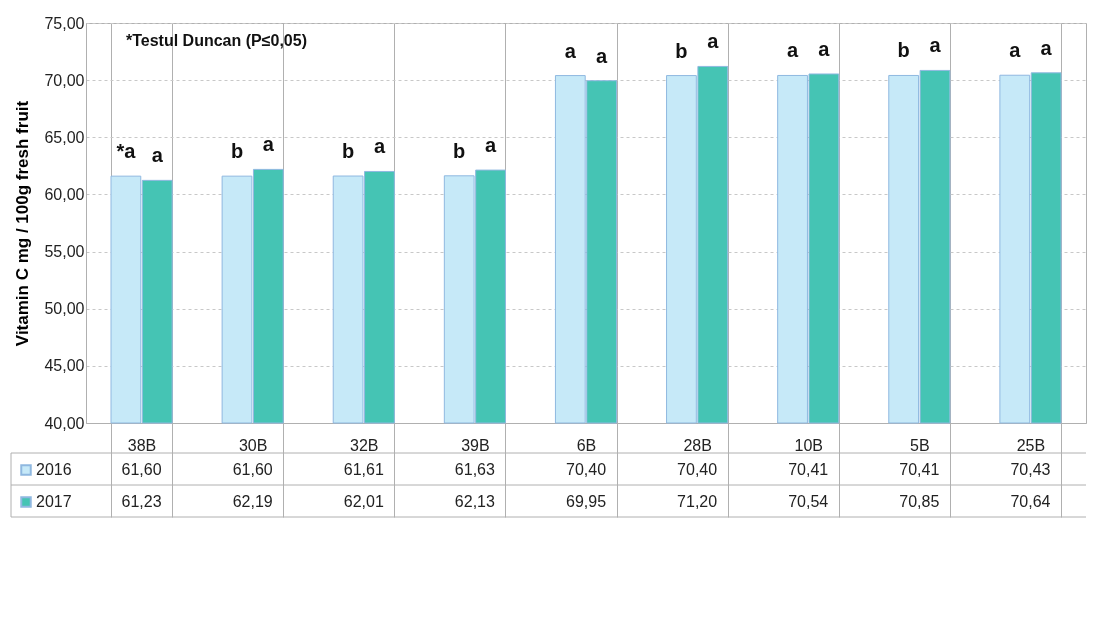 This screenshot has height=623, width=1116. Describe the element at coordinates (697, 501) in the screenshot. I see `data-label: 71,20` at that location.